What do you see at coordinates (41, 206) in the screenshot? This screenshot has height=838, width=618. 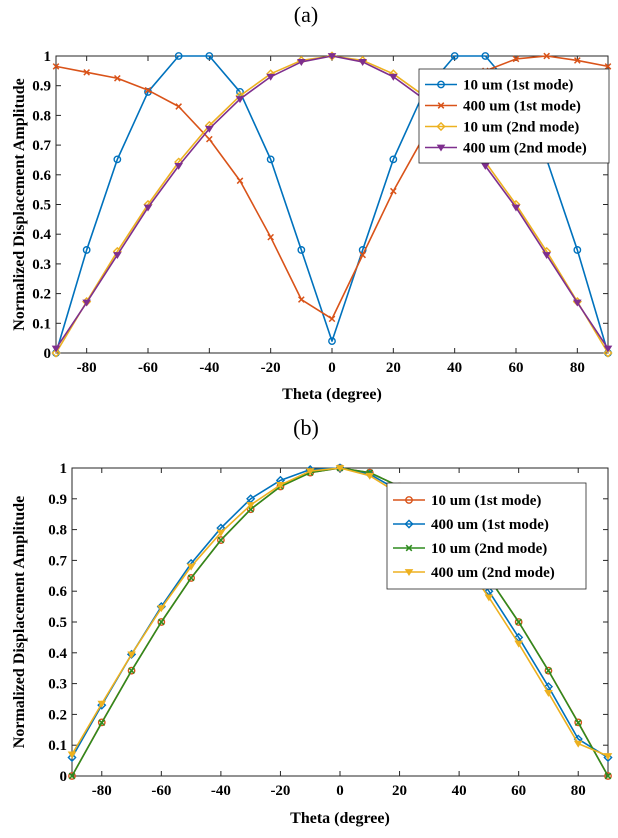 I see `chart-a-ytick-label: 0.5` at bounding box center [41, 206].